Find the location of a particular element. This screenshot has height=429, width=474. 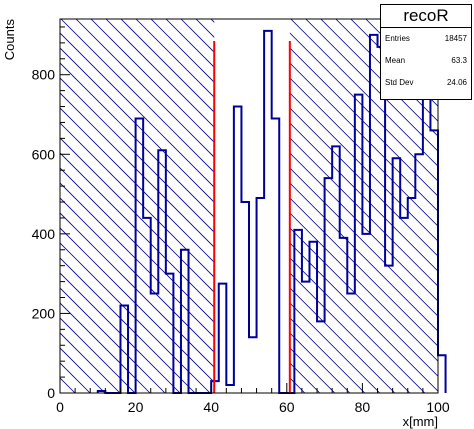

x-tick-label: 80 is located at coordinates (363, 407).